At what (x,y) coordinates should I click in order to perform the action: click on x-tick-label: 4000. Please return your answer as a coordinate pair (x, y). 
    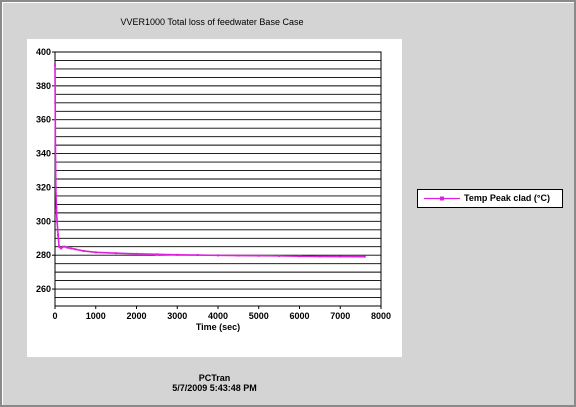
    Looking at the image, I should click on (218, 316).